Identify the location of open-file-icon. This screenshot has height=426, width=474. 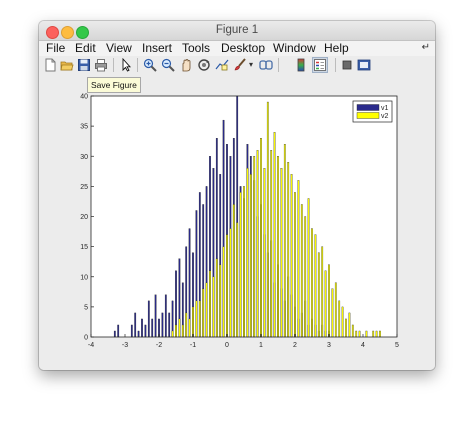
(67, 65).